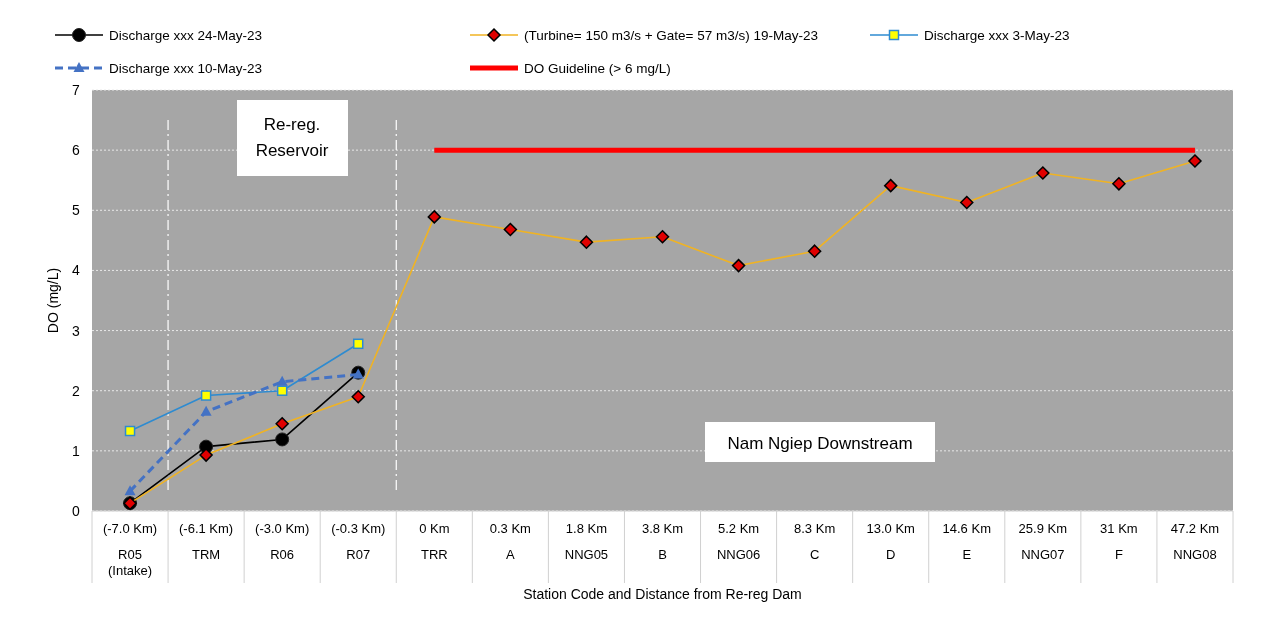  I want to click on x-tick-label: (-7.0 Km) R05 (Intake), so click(130, 549).